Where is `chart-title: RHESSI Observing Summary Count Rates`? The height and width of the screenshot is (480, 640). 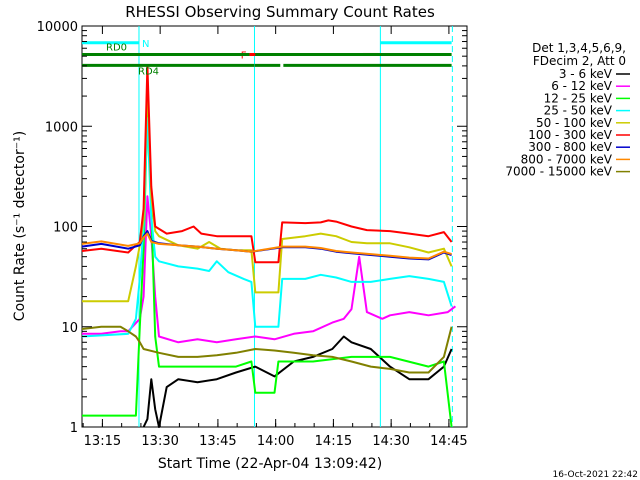 chart-title: RHESSI Observing Summary Count Rates is located at coordinates (280, 12).